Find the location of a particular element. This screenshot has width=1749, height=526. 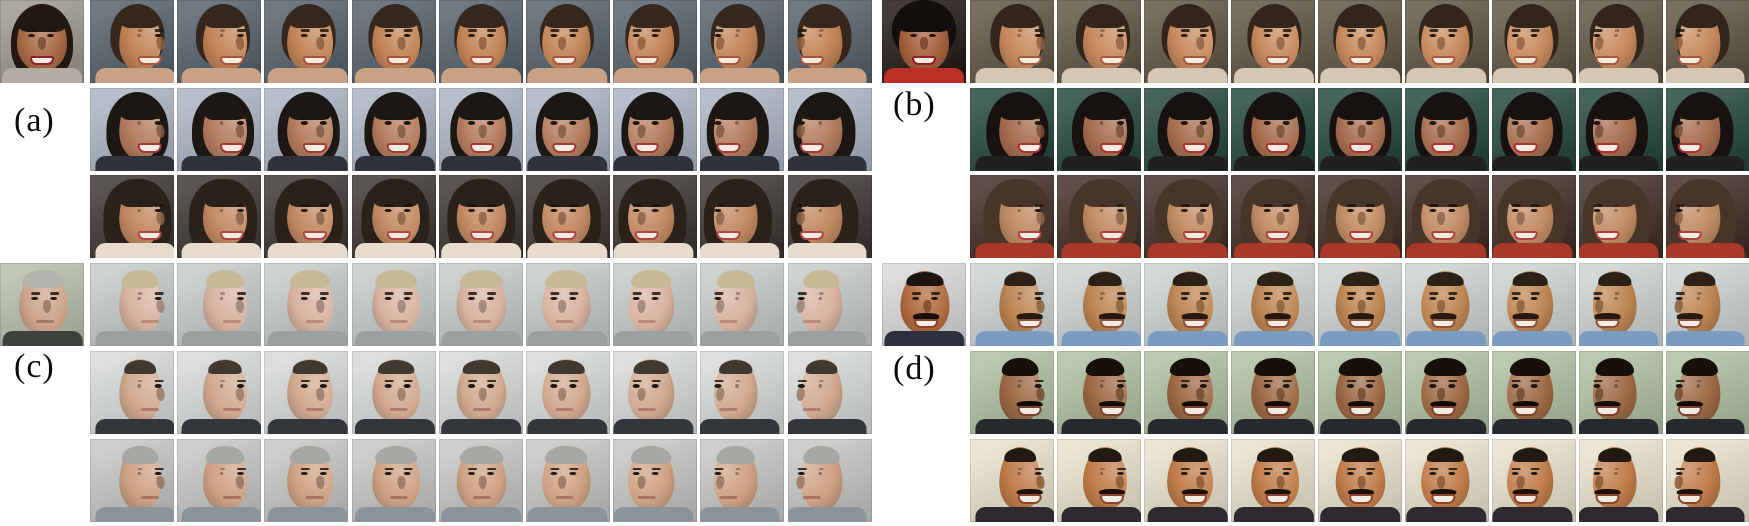

panel-label-a: (a) is located at coordinates (34, 120).